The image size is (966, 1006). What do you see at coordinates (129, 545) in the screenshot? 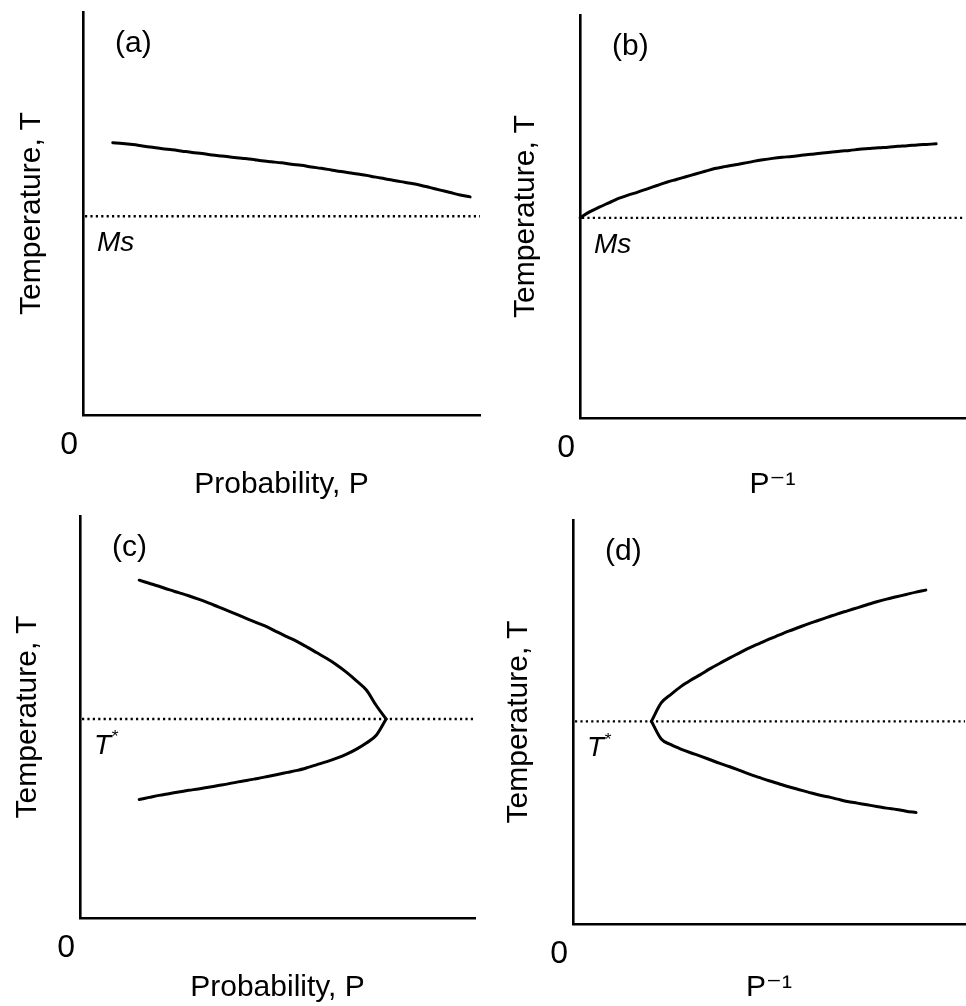
I see `chart-title: (c)` at bounding box center [129, 545].